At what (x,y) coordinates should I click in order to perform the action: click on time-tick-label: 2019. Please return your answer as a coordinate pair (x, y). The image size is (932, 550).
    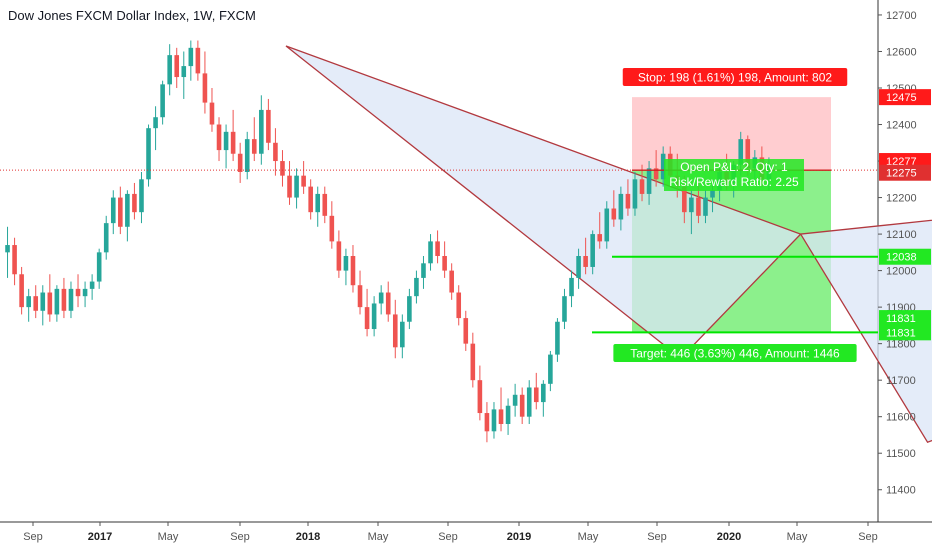
    Looking at the image, I should click on (519, 537).